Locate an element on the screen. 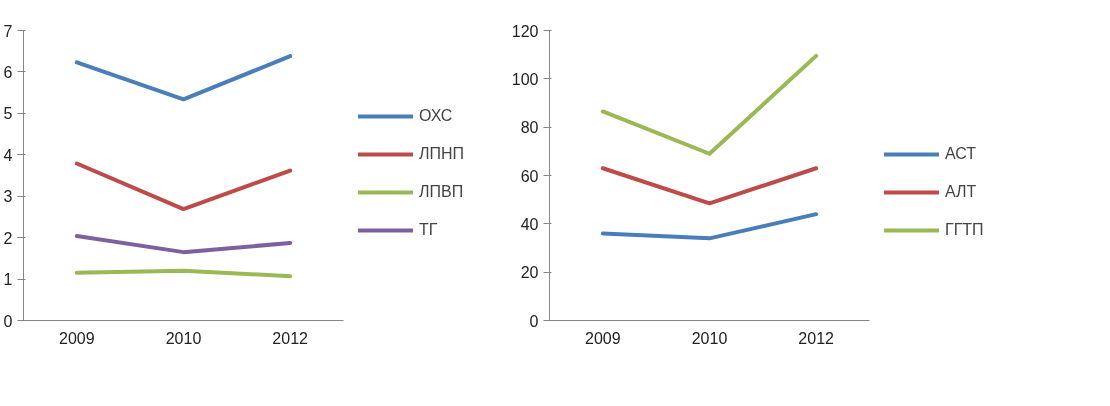 The image size is (1110, 406). legend-label: ТГ is located at coordinates (429, 230).